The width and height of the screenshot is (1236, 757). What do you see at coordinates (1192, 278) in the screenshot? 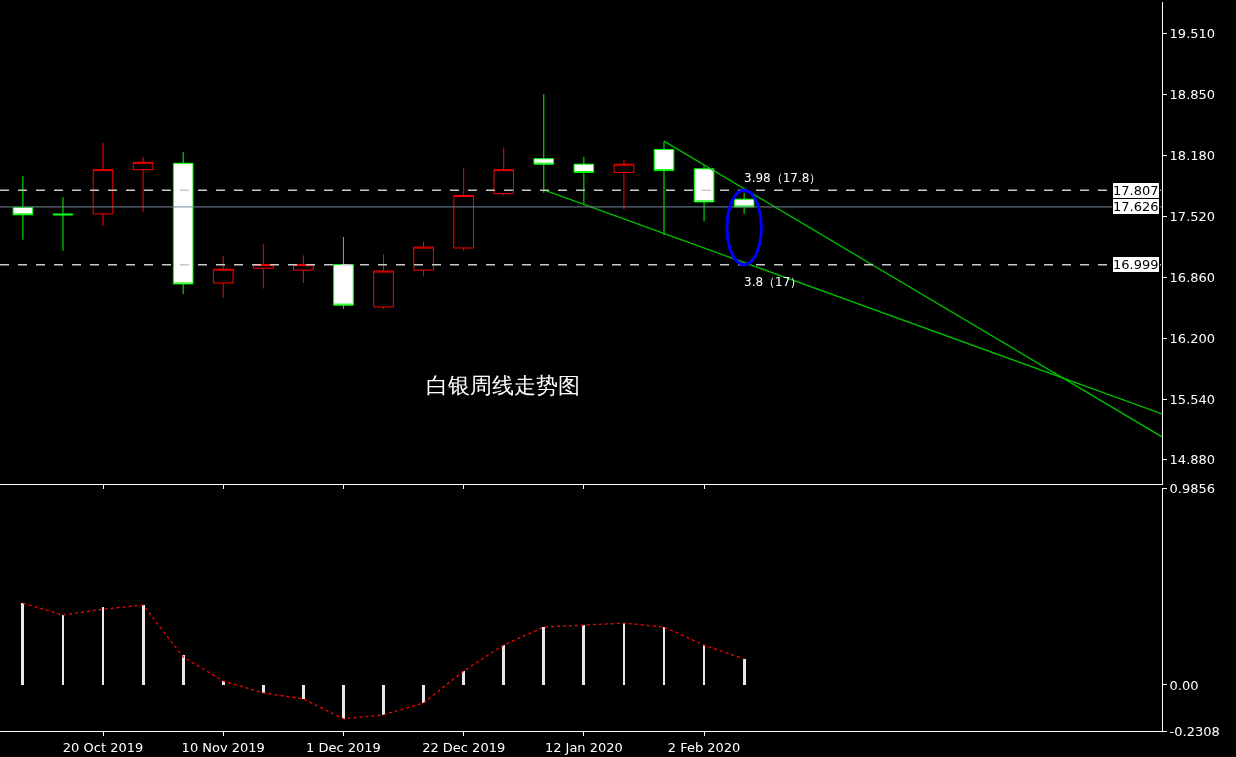
I see `y-tick-label: 16.860` at bounding box center [1192, 278].